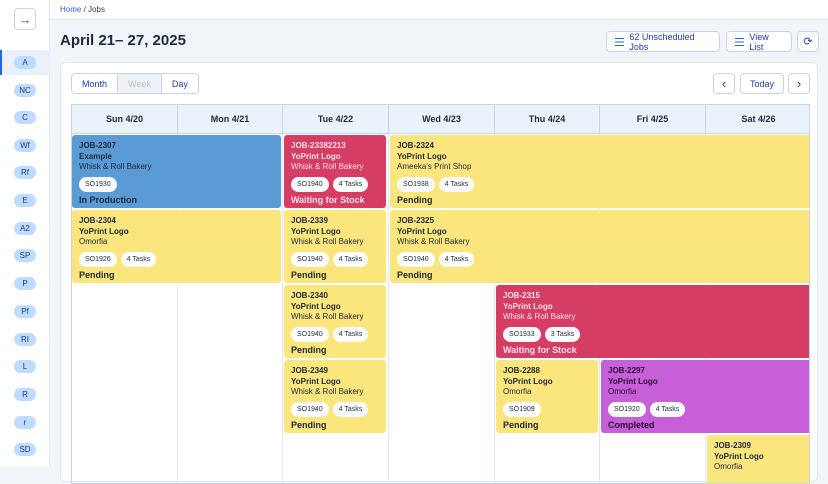 This screenshot has height=484, width=828. Describe the element at coordinates (25, 90) in the screenshot. I see `sidebar-item-nc: NC` at that location.